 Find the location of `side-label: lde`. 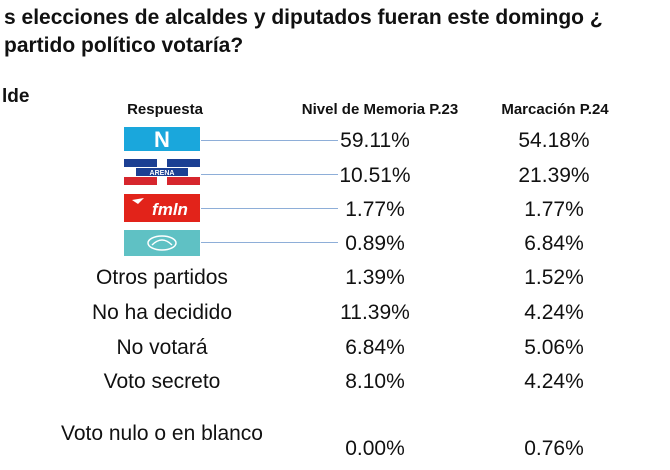

side-label: lde is located at coordinates (16, 96).